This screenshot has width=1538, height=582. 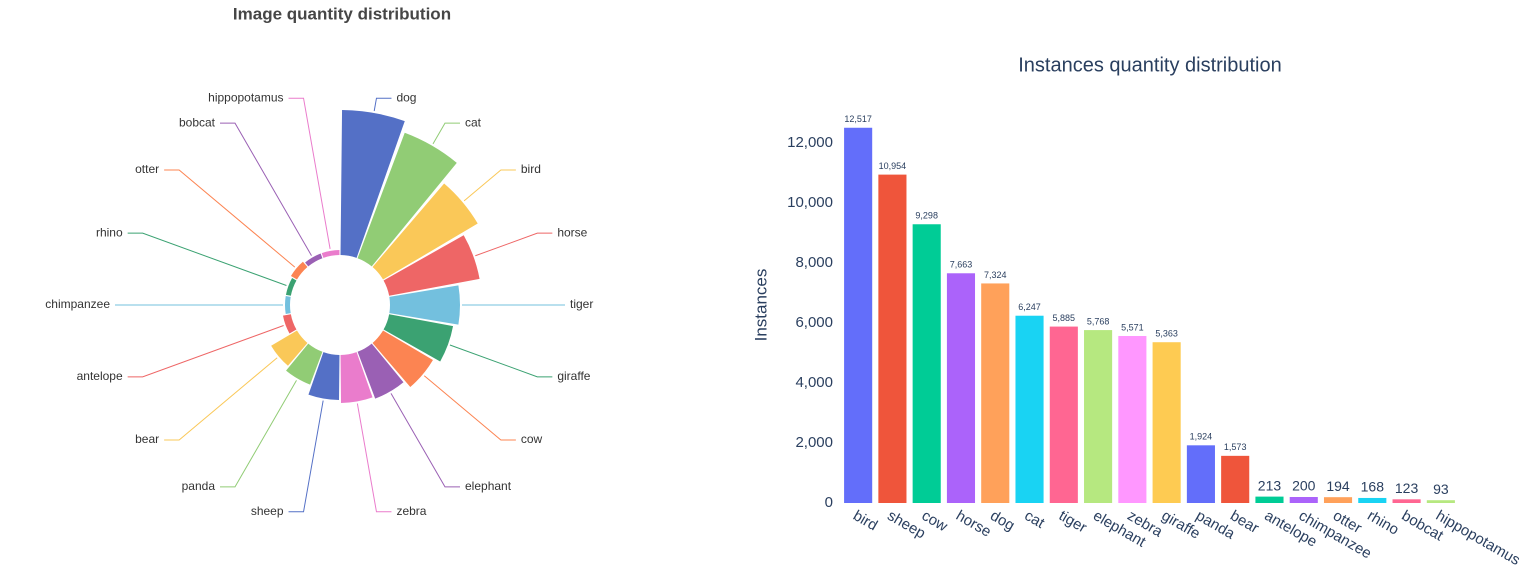 I want to click on x-tick-label: tiger, so click(x=1073, y=521).